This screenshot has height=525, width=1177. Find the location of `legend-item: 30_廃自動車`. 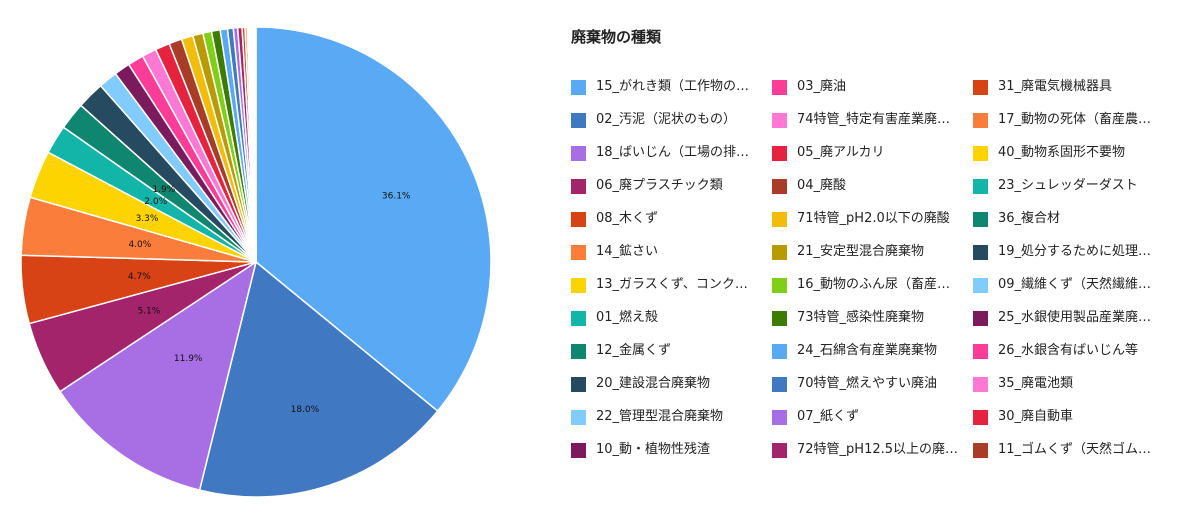

legend-item: 30_廃自動車 is located at coordinates (1073, 424).